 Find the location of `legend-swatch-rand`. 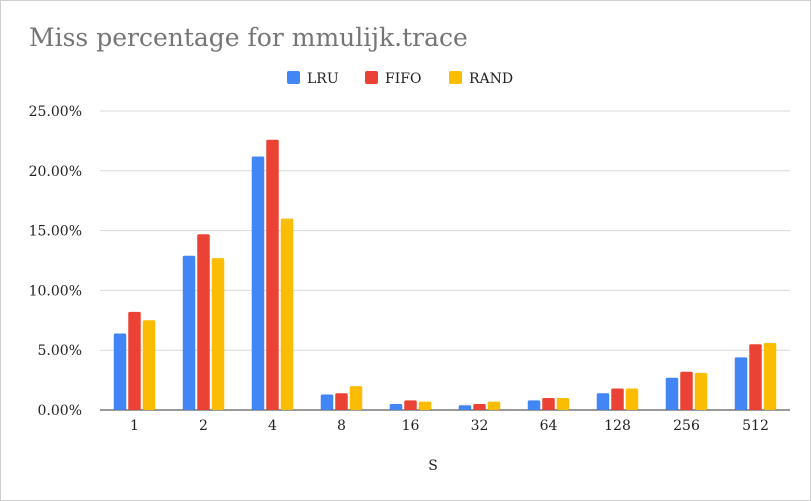

legend-swatch-rand is located at coordinates (455, 77).